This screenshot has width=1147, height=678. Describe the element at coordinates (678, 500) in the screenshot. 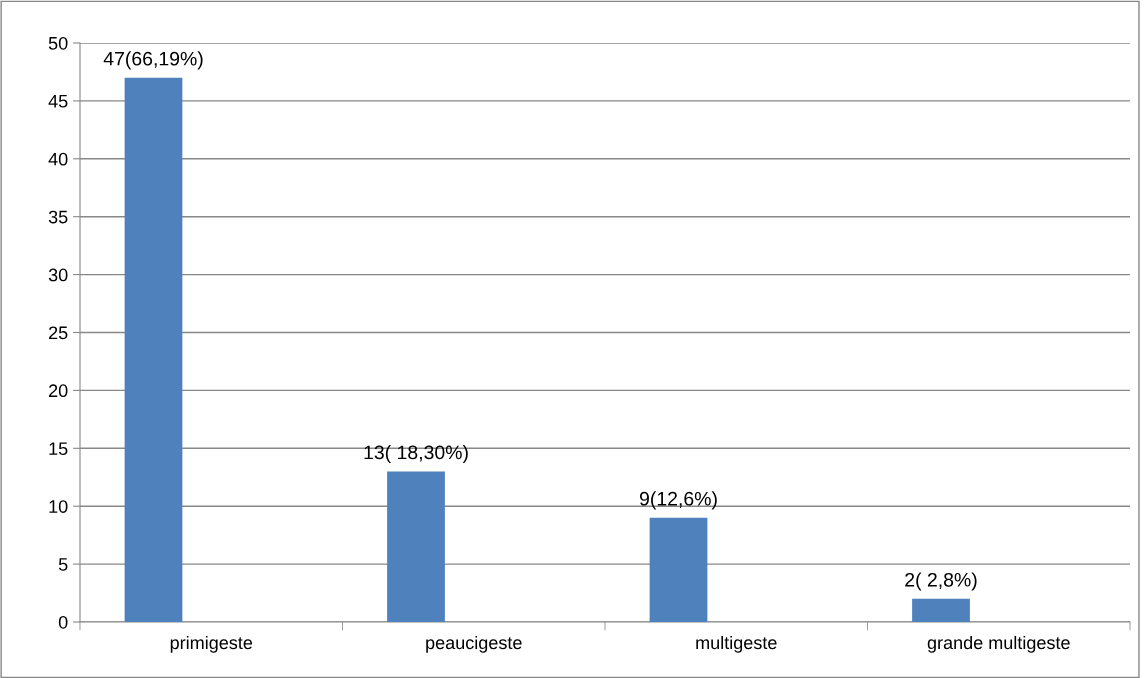

I see `data-label: 9(12,6%)` at that location.